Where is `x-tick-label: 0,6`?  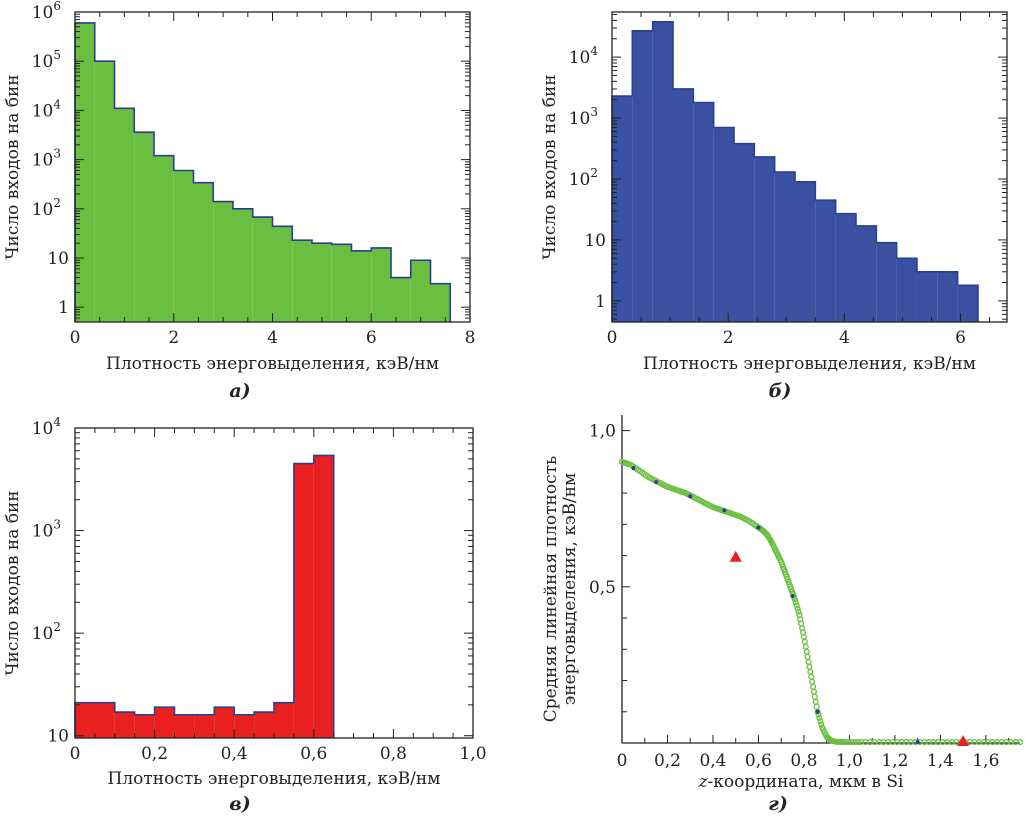
x-tick-label: 0,6 is located at coordinates (758, 761).